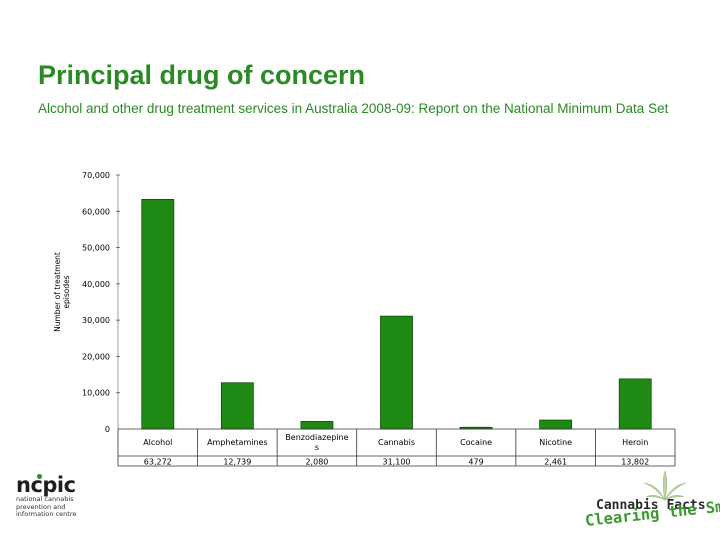 This screenshot has width=720, height=540. What do you see at coordinates (96, 175) in the screenshot?
I see `y-tick-label: 70,000` at bounding box center [96, 175].